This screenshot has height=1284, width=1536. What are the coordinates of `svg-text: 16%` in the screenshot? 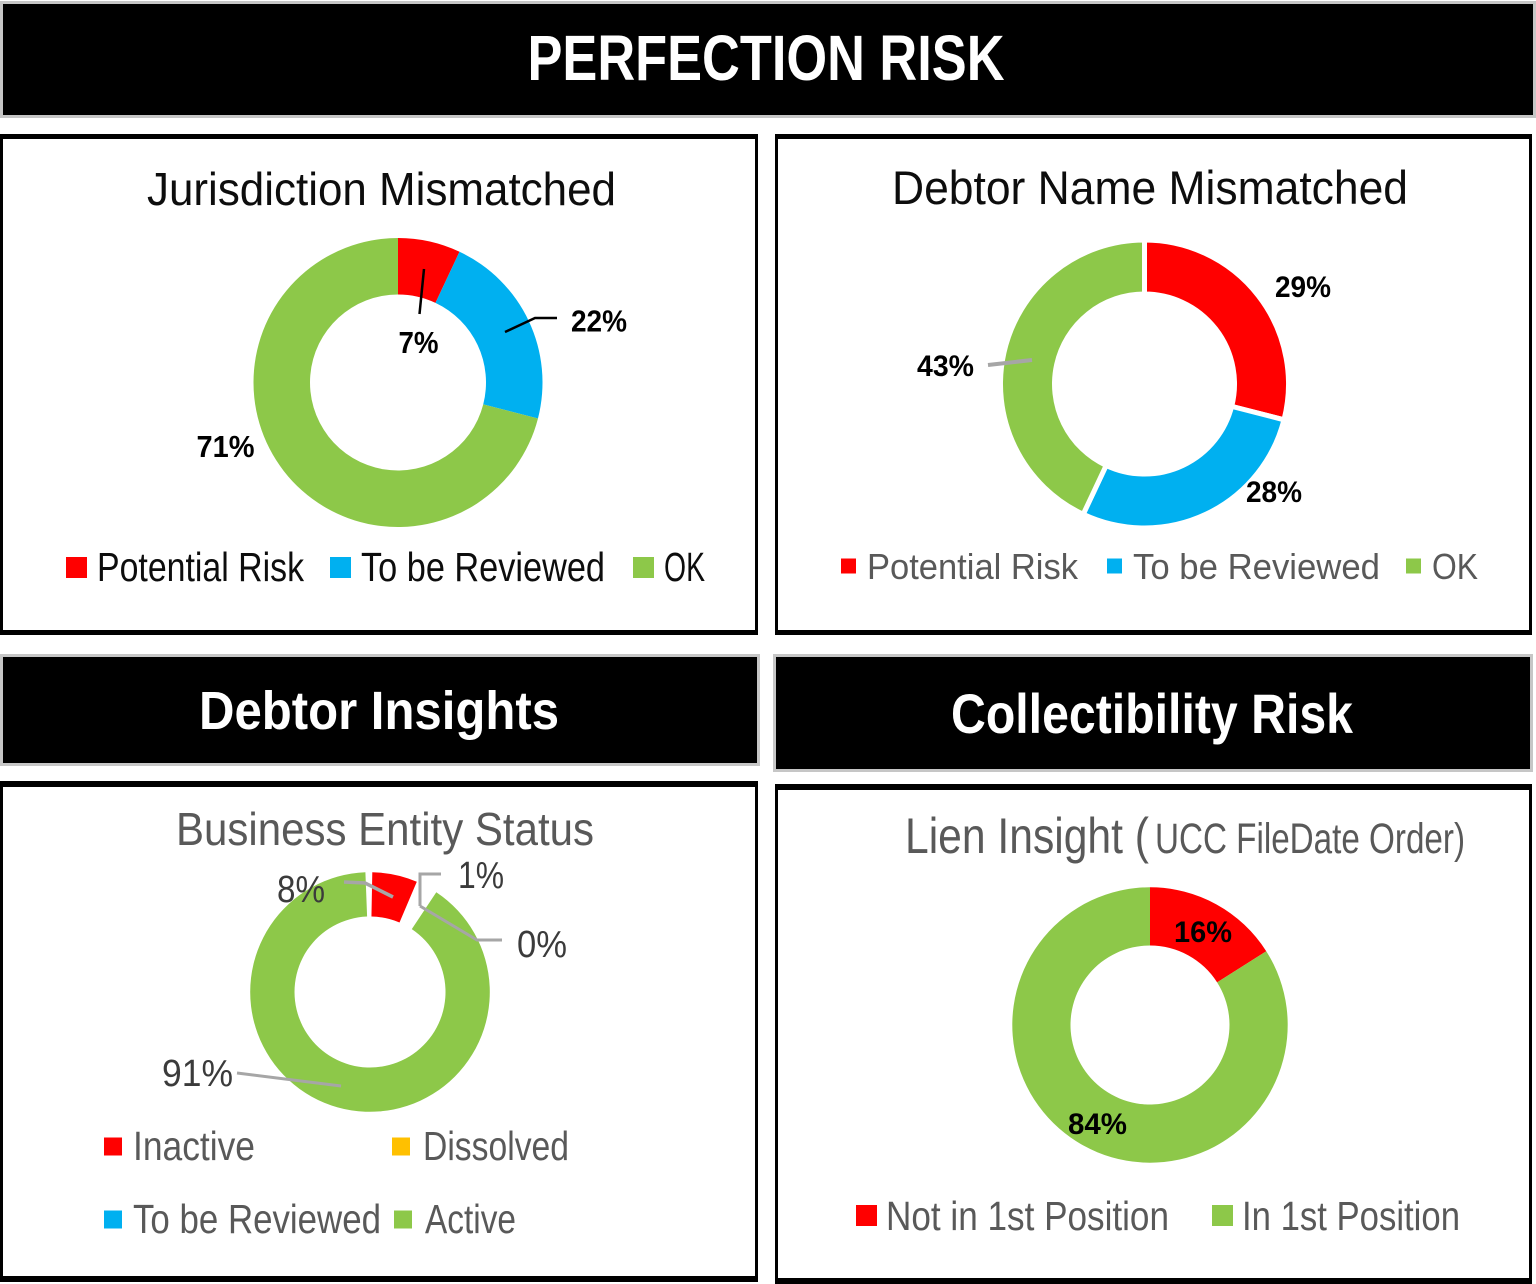 It's located at (1203, 932).